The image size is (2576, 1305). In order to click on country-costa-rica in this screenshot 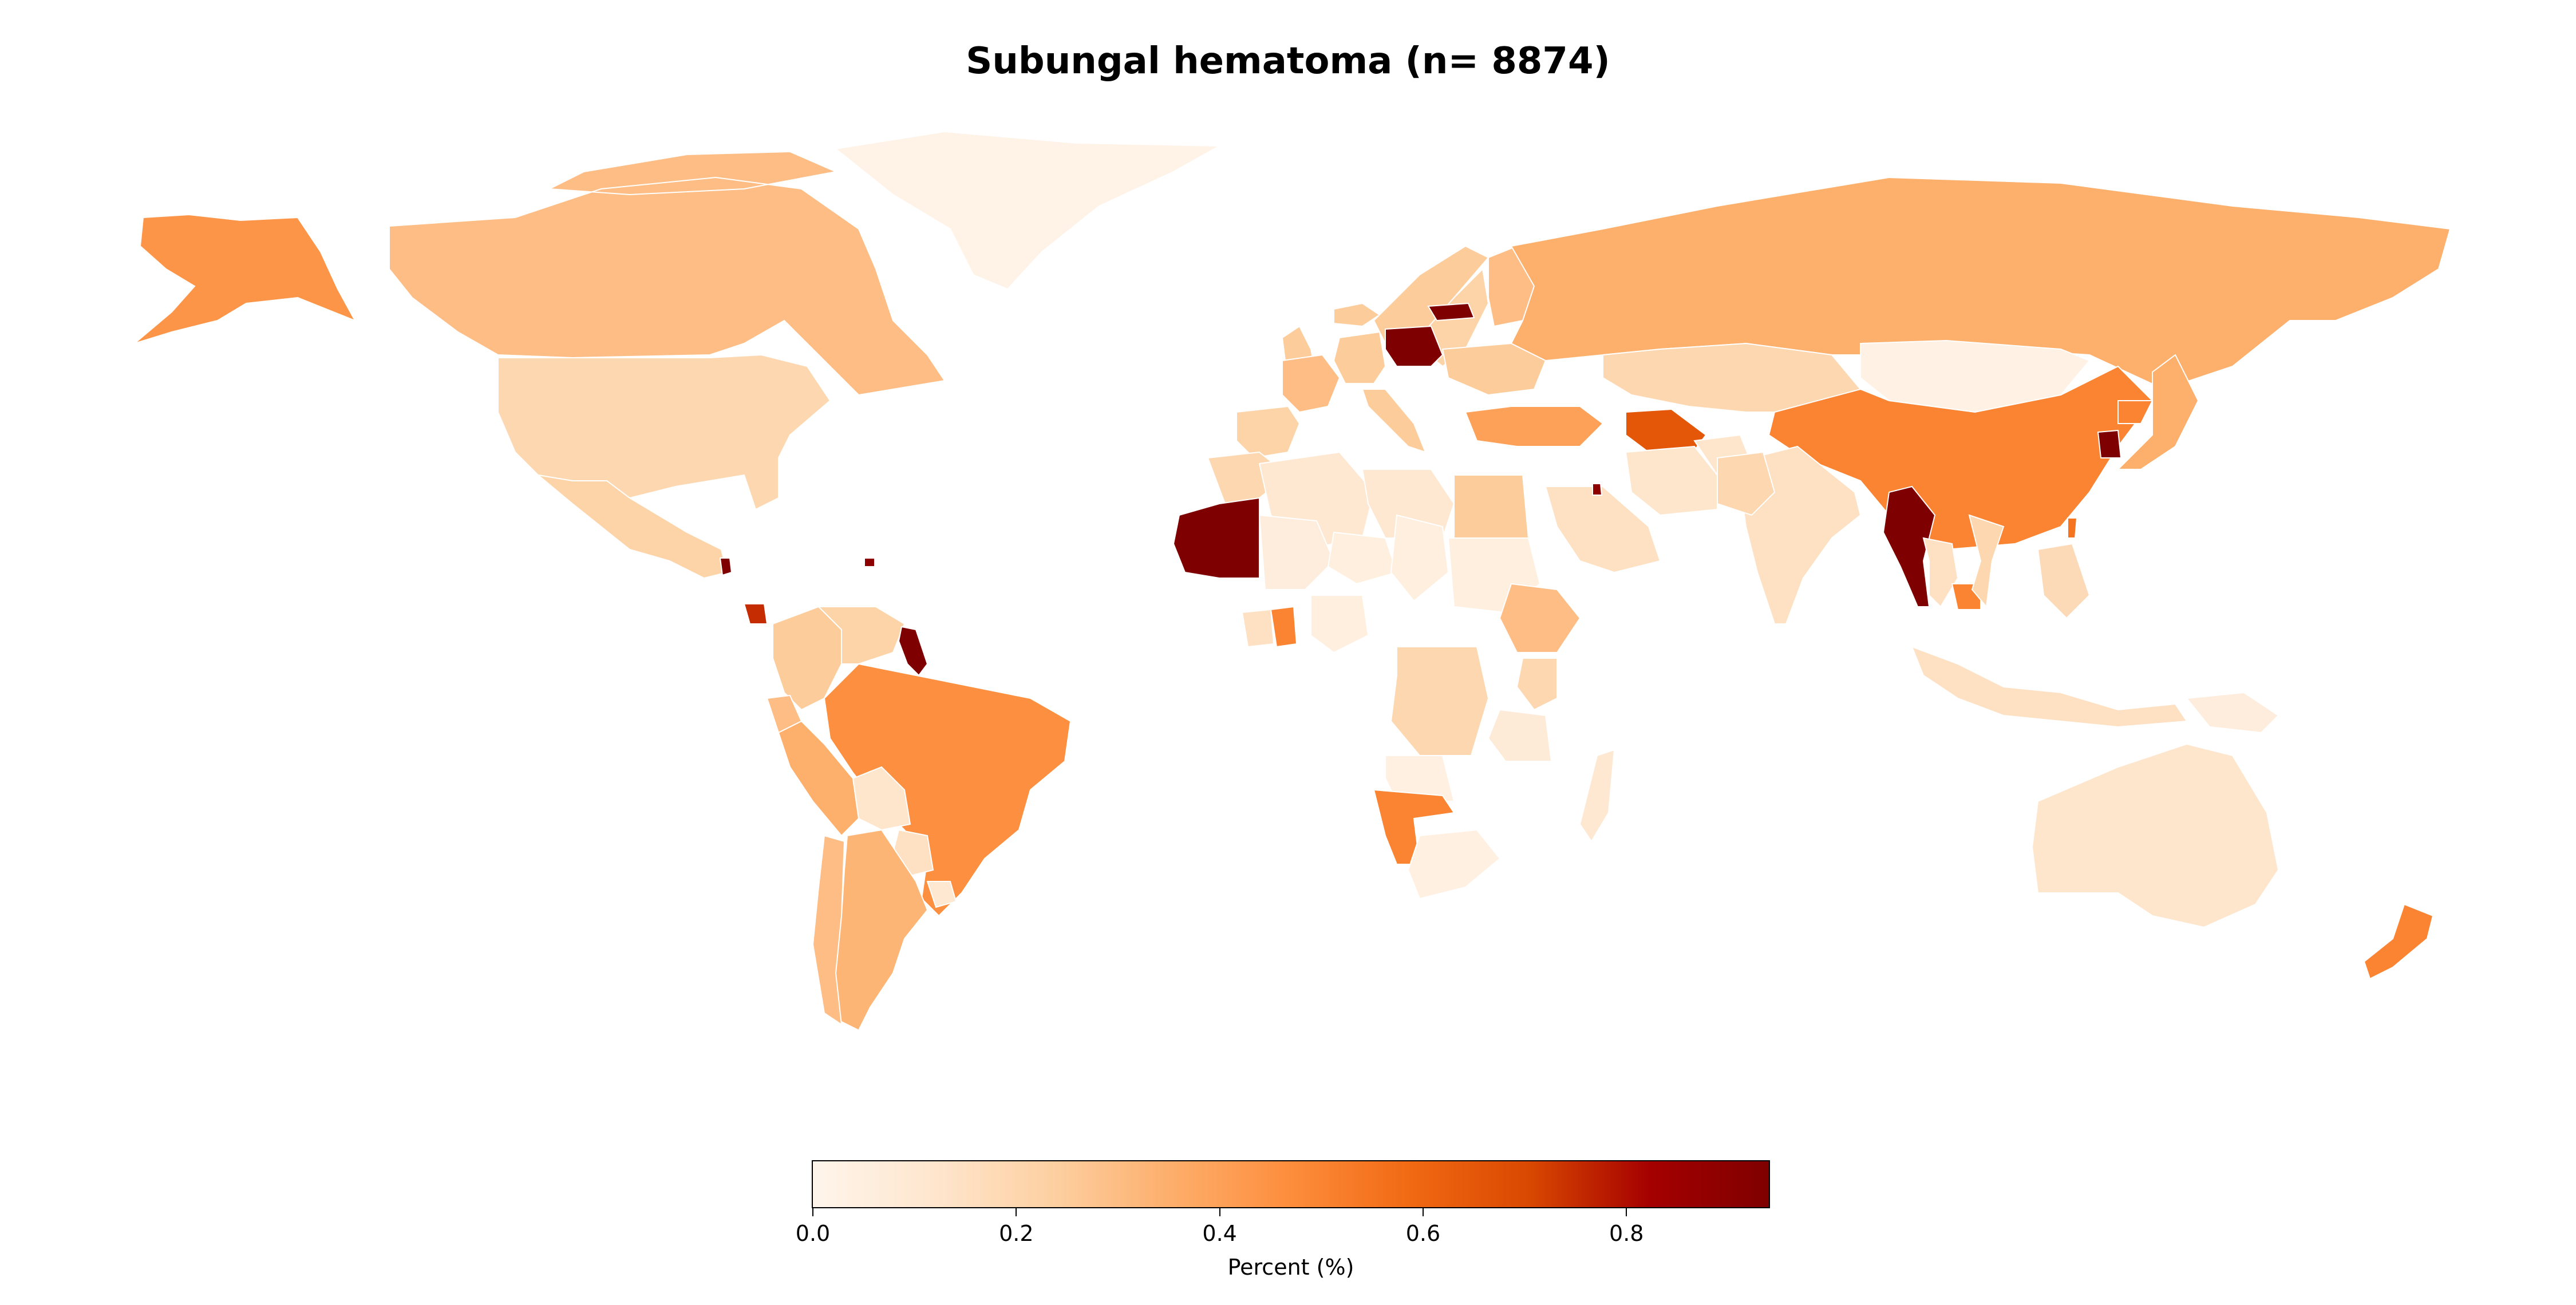, I will do `click(755, 613)`.